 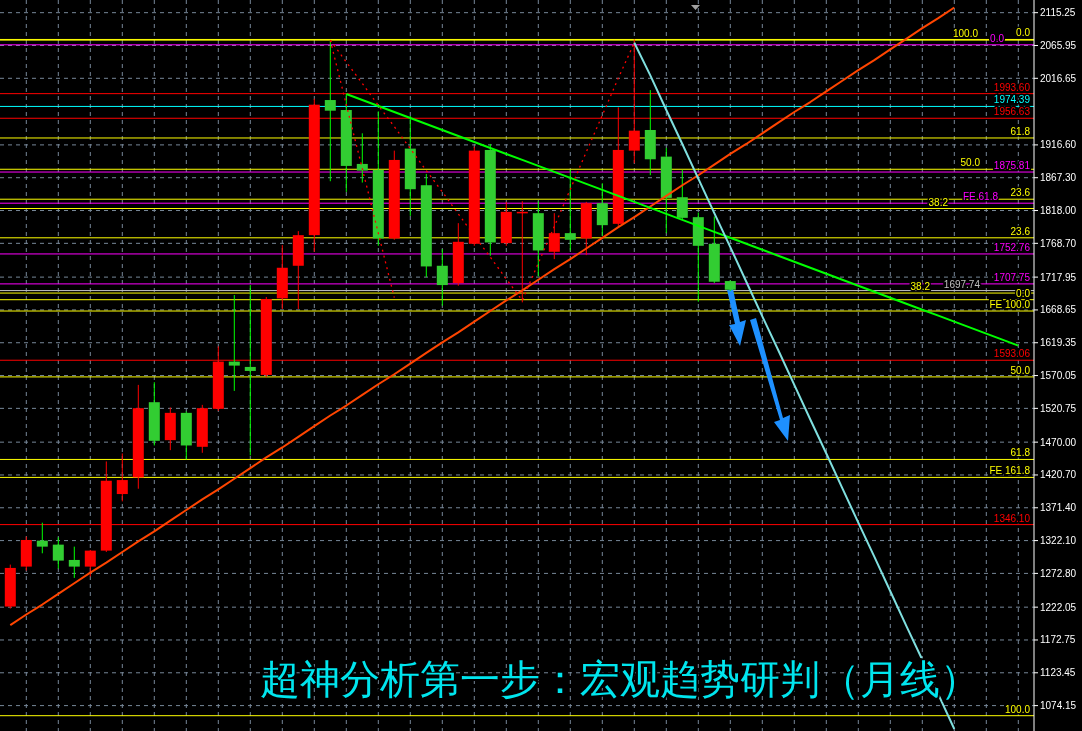 I want to click on ref-line-label: 1707.75, so click(x=1012, y=277).